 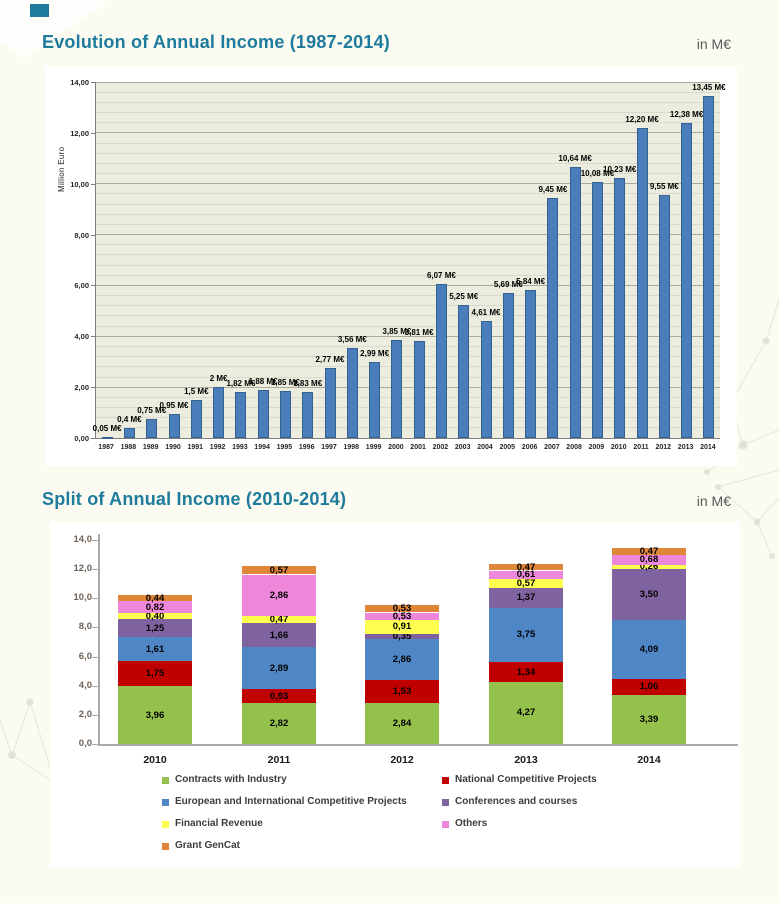 What do you see at coordinates (649, 687) in the screenshot?
I see `segment-2014-national-competitive-projects` at bounding box center [649, 687].